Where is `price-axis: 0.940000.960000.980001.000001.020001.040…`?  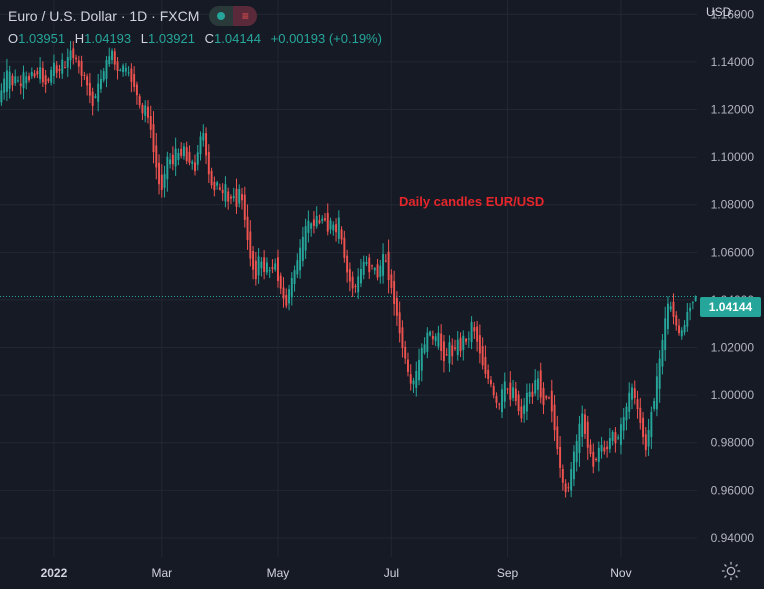 price-axis: 0.940000.960000.980001.000001.020001.040… is located at coordinates (733, 276).